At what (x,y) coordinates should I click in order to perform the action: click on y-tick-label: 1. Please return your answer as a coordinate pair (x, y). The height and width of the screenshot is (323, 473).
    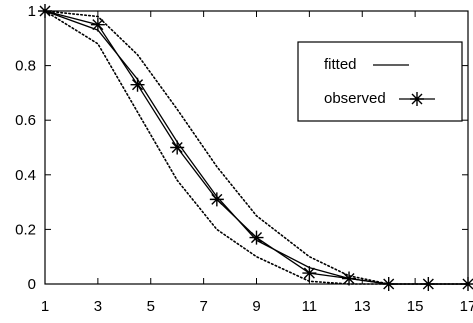
    Looking at the image, I should click on (32, 11).